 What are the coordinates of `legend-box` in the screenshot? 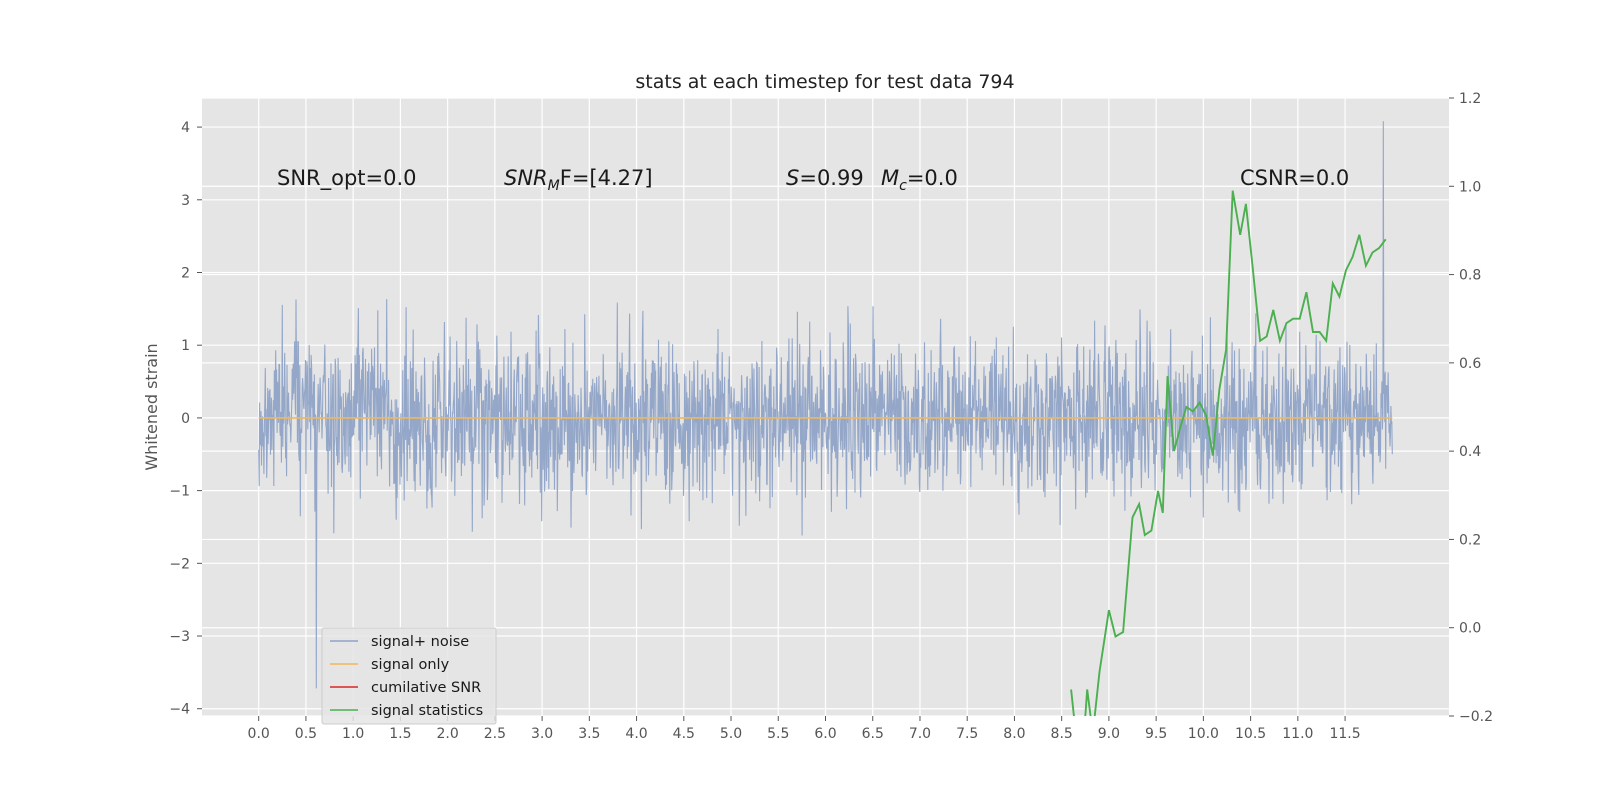 It's located at (409, 676).